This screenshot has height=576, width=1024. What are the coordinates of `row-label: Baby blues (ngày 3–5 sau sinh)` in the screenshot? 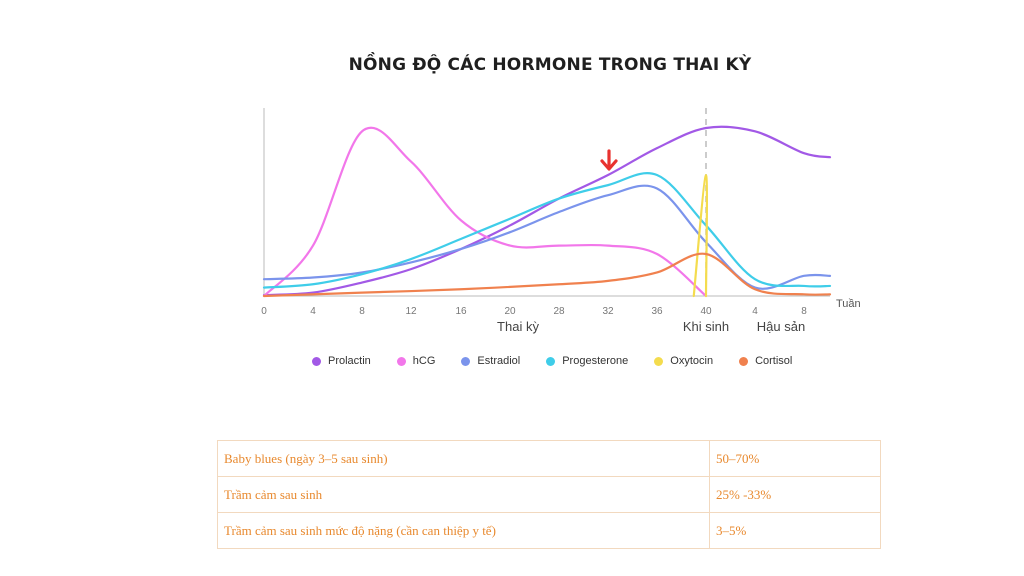 It's located at (463, 458).